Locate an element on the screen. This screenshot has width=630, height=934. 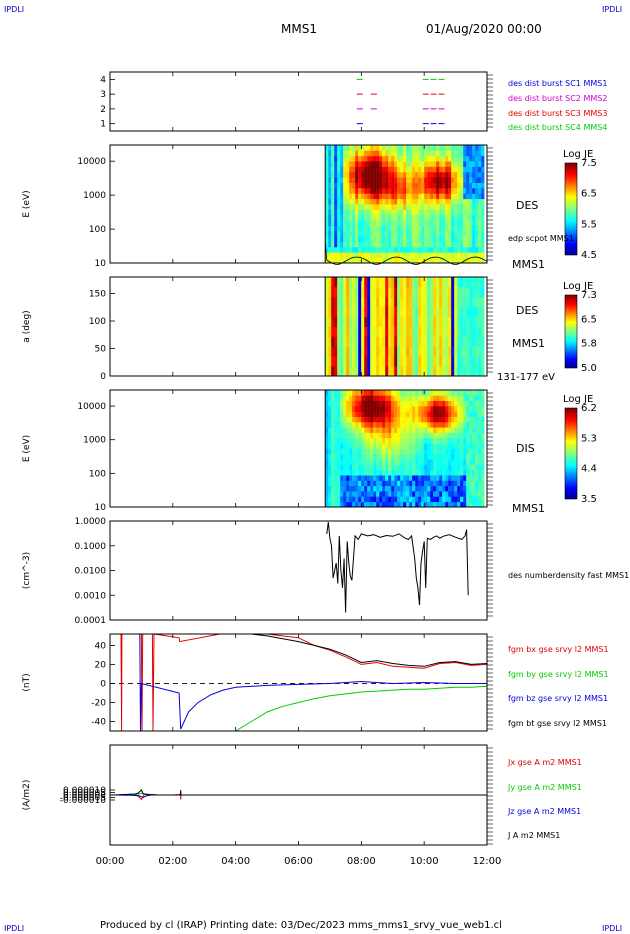
panel-1-colorbar is located at coordinates (571, 209).